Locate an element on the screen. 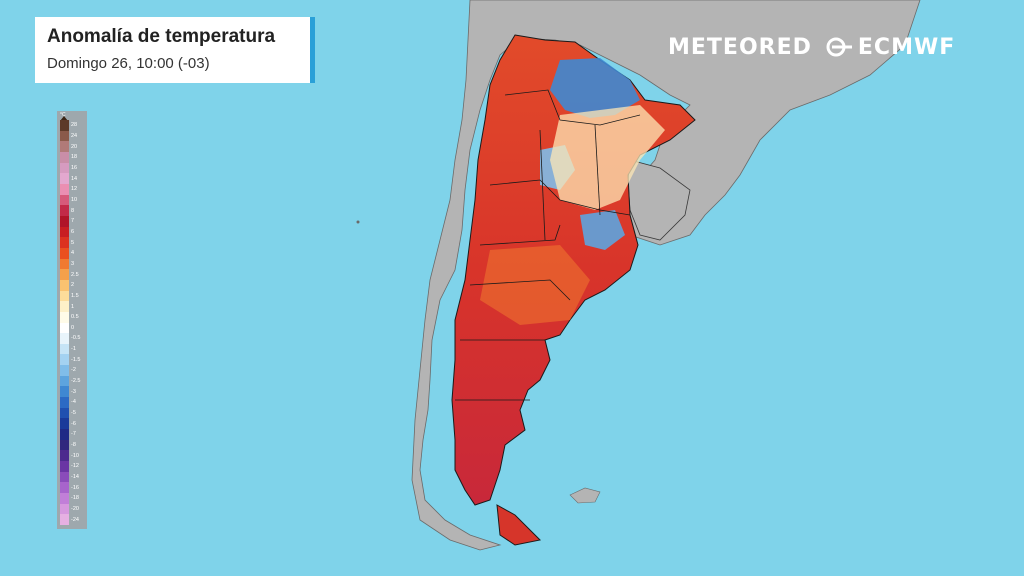  cool-anomaly-east is located at coordinates (602, 230).